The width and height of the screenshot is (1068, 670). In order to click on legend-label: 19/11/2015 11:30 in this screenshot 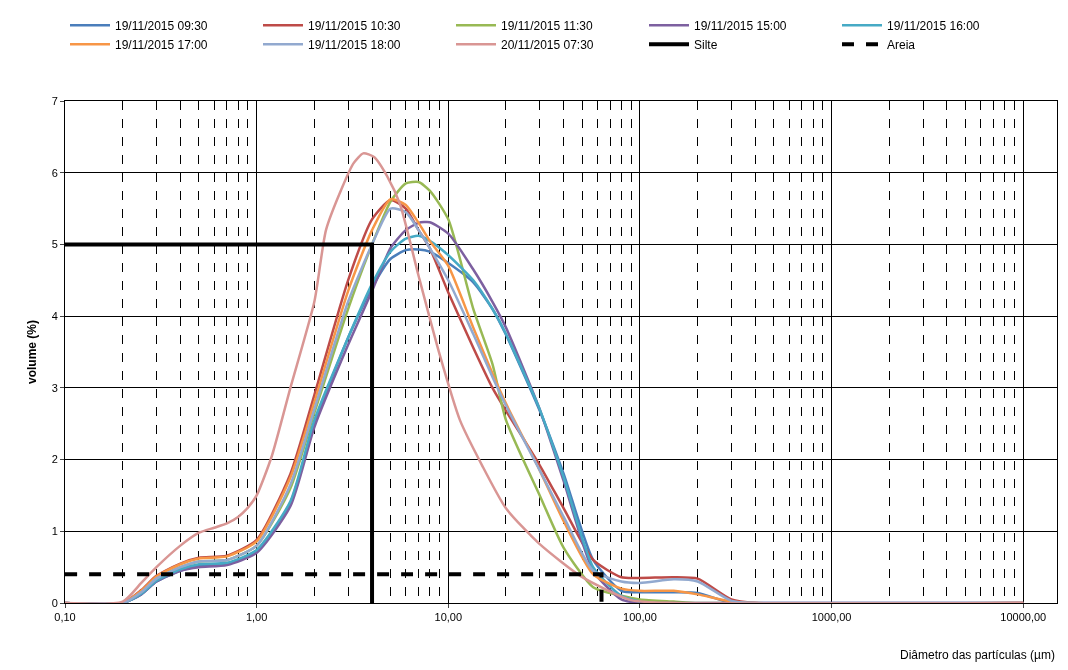, I will do `click(547, 25)`.